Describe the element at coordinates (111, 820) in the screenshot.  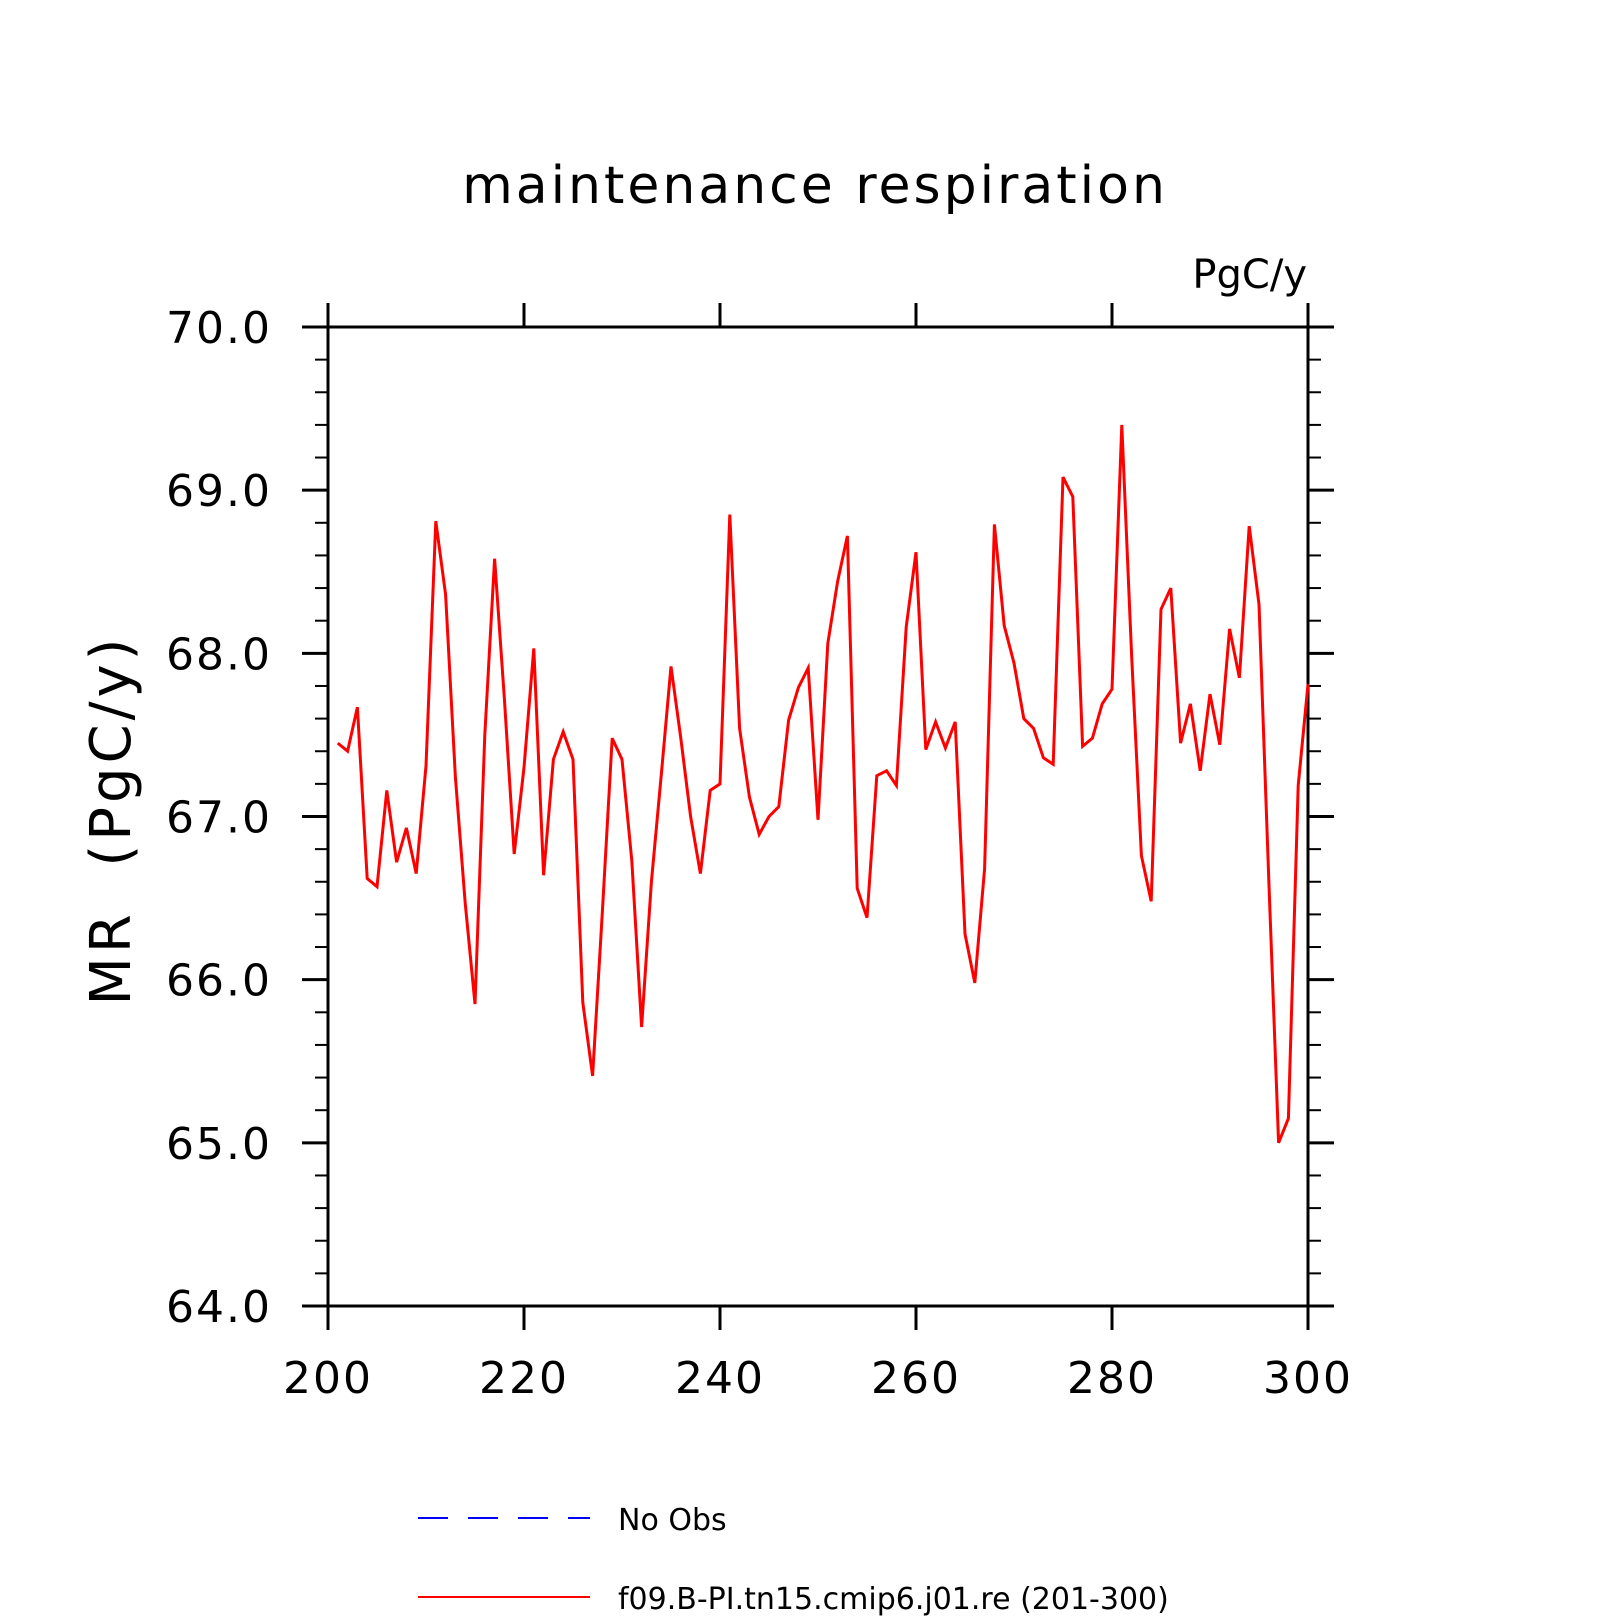
I see `y-axis-label: MR (PgC/y)` at that location.